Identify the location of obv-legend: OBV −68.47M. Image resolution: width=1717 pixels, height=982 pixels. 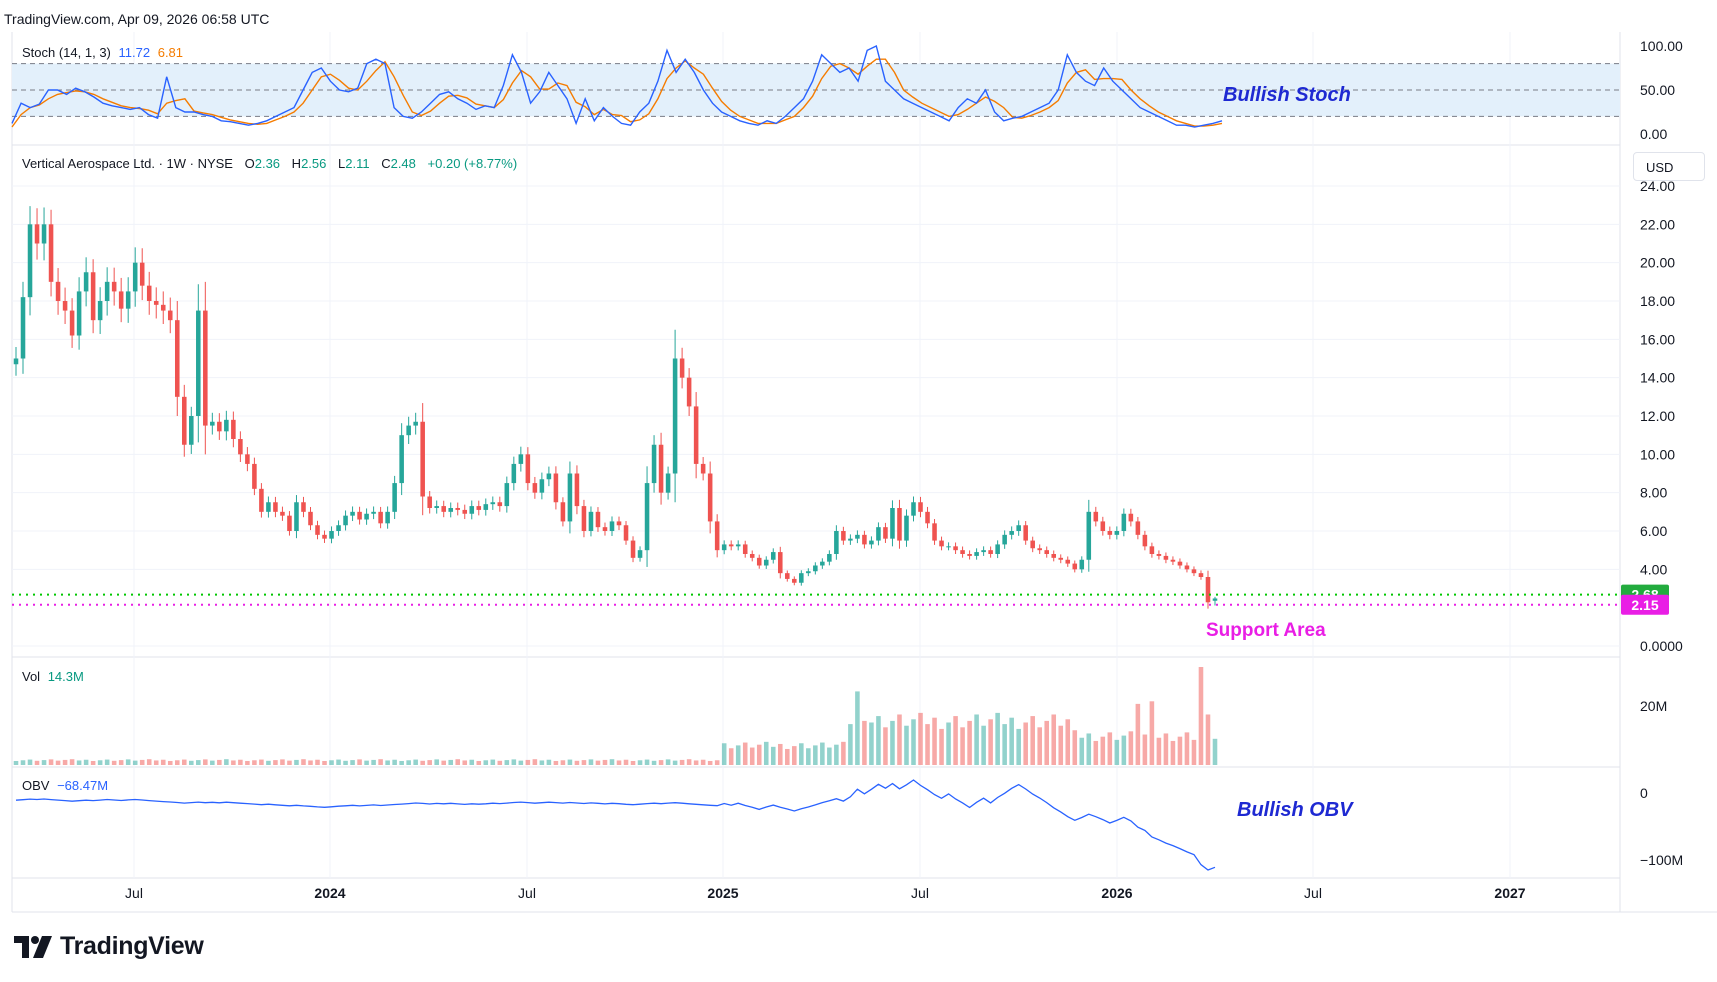
(67, 785).